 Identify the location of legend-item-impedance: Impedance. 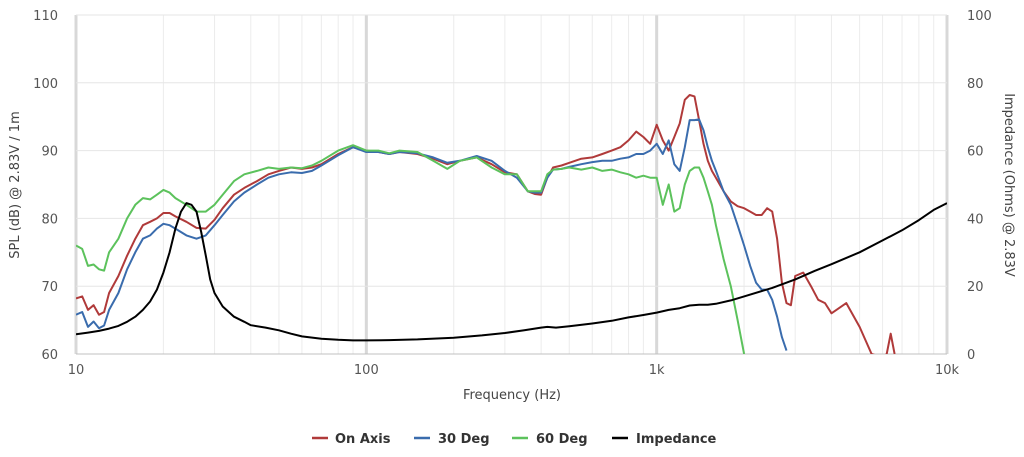
(664, 439).